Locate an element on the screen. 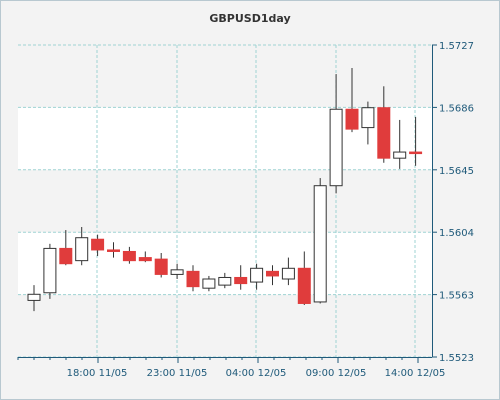 This screenshot has width=500, height=400. y-tick-labels: 1.5523 1.5563 1.5604 1.5645 1.5686 1.5727 is located at coordinates (456, 202).